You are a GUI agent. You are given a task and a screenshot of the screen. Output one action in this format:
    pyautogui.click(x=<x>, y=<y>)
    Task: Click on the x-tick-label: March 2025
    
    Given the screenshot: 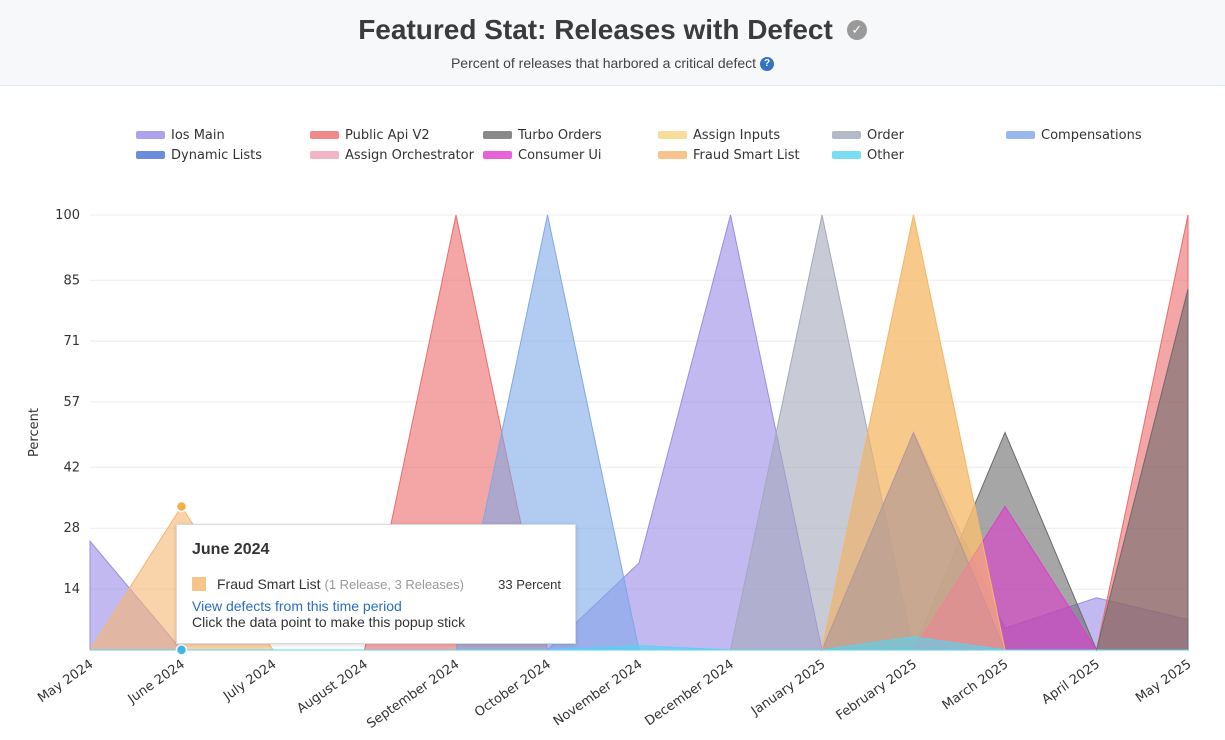 What is the action you would take?
    pyautogui.click(x=976, y=685)
    